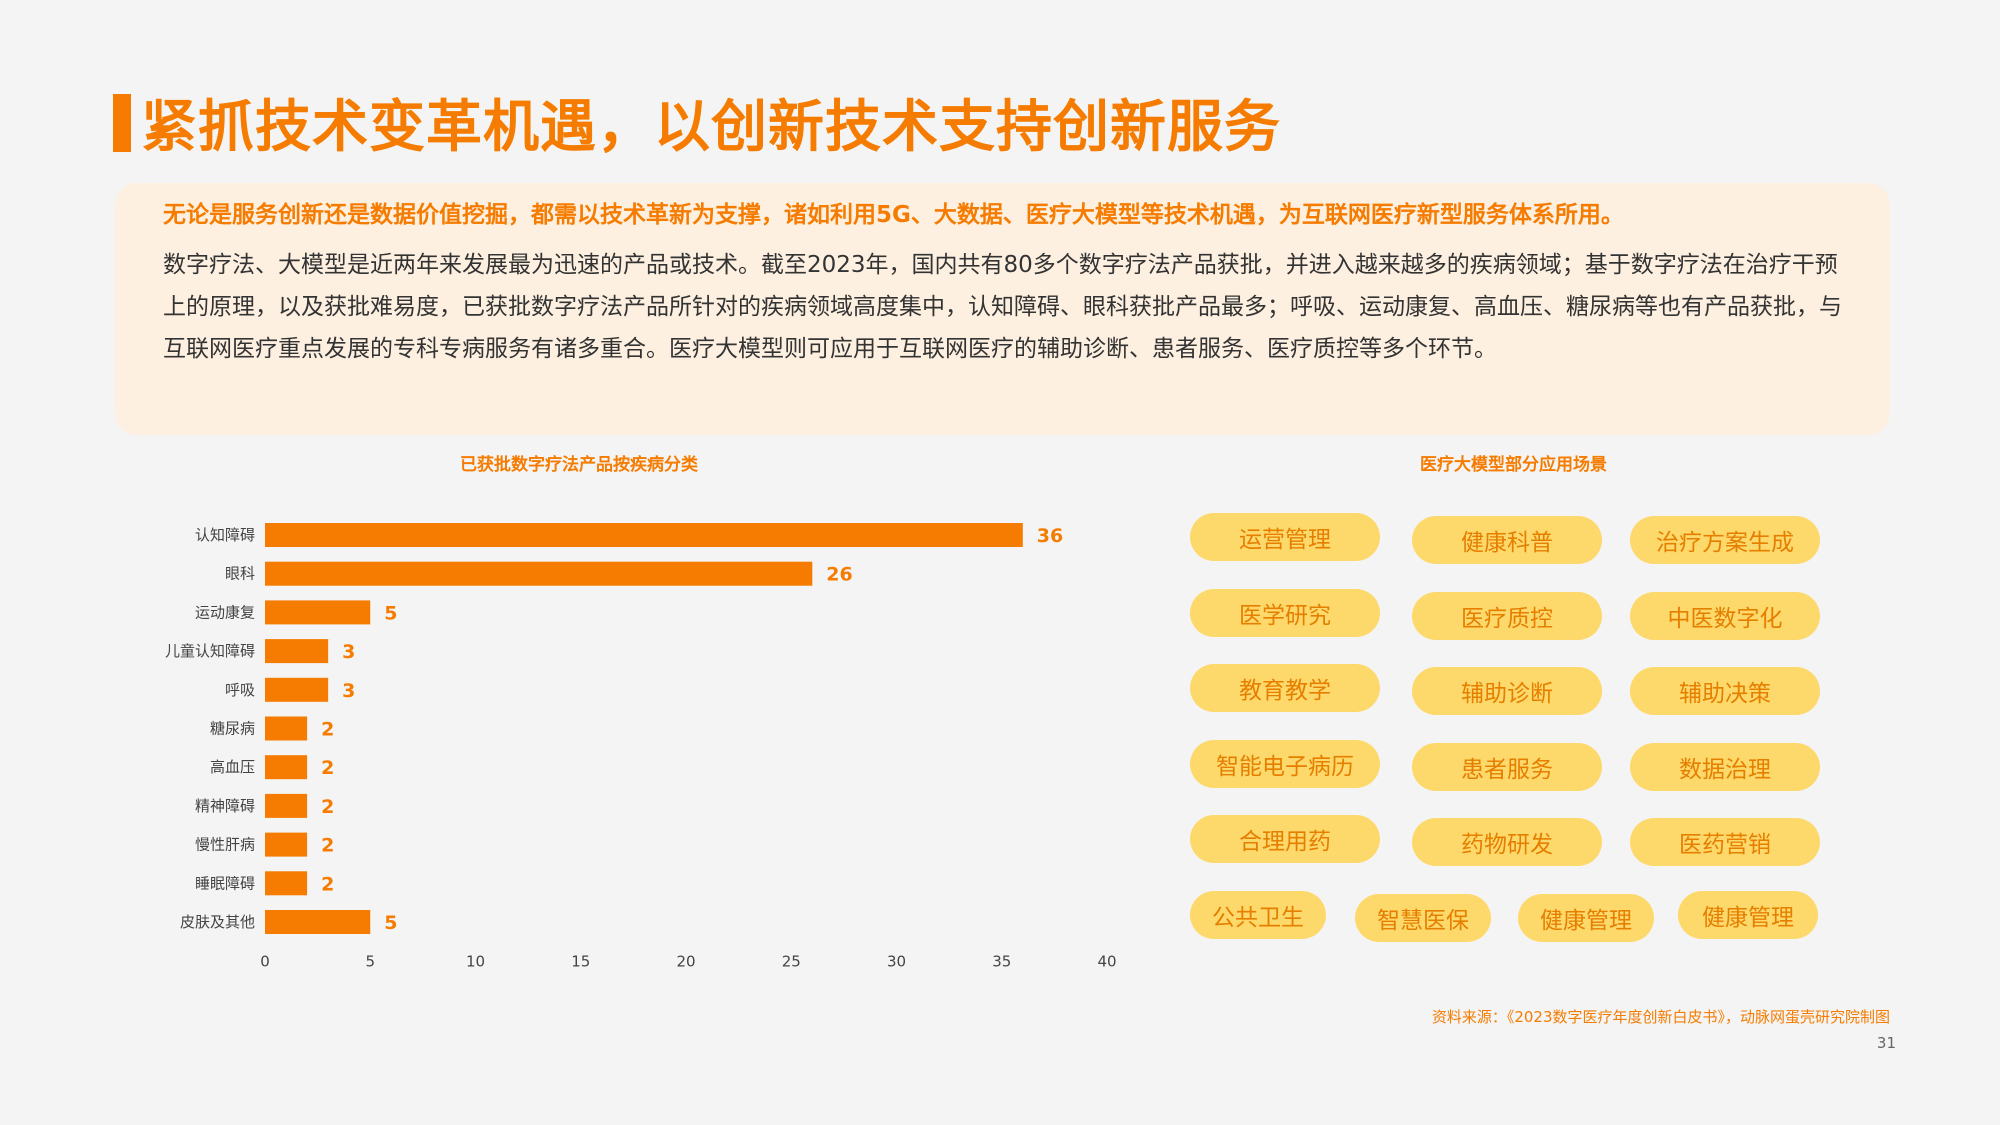  What do you see at coordinates (225, 845) in the screenshot?
I see `category-label: 慢性肝病` at bounding box center [225, 845].